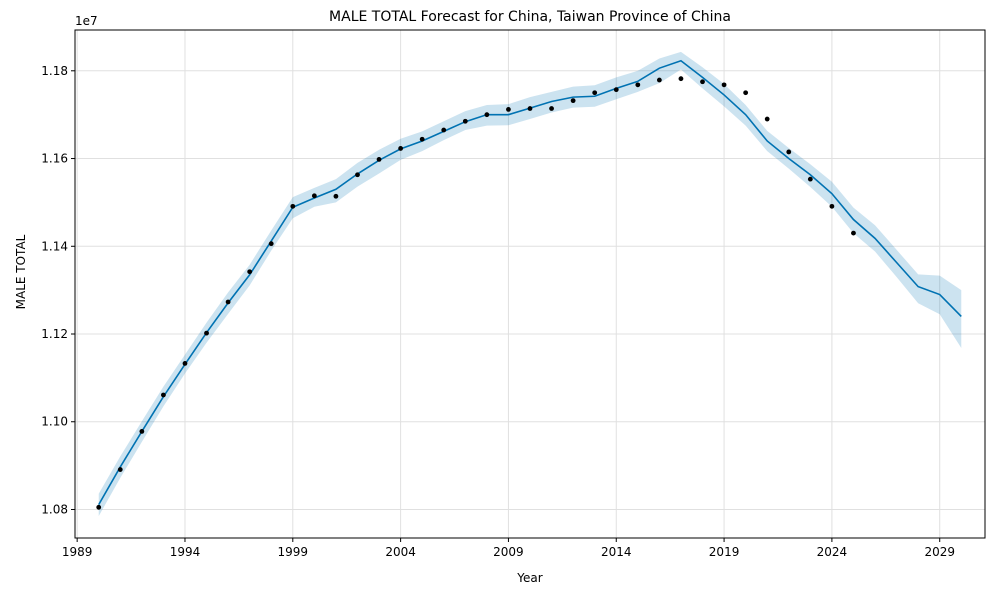 Image resolution: width=1000 pixels, height=600 pixels. Describe the element at coordinates (21, 271) in the screenshot. I see `y-axis-title: MALE TOTAL` at that location.